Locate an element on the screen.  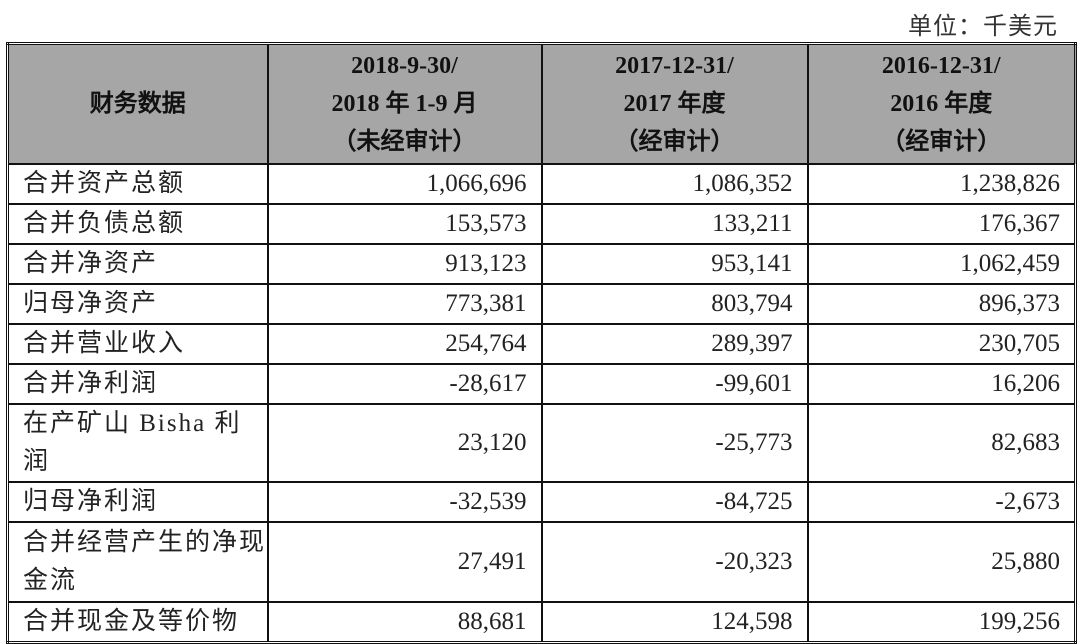
table-row: 在产矿山 Bisha 利润 23,120 -25,773 82,683 is located at coordinates (541, 443).